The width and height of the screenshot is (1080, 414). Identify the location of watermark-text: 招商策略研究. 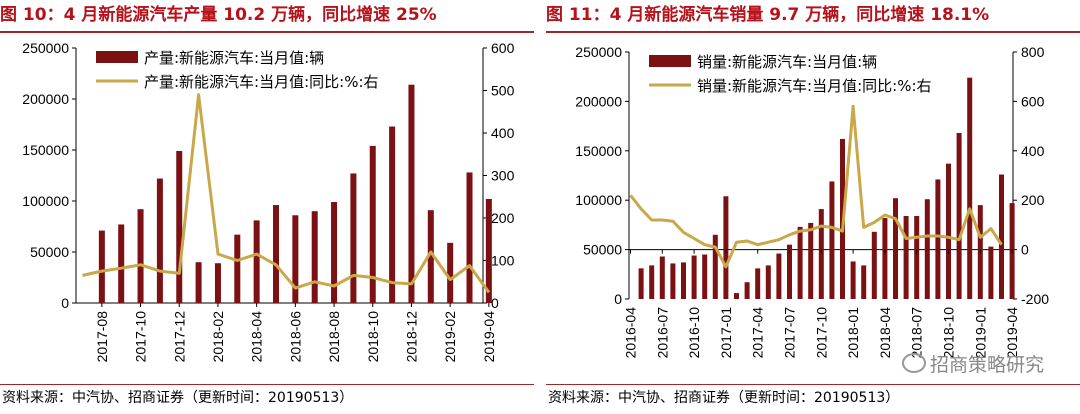
(986, 365).